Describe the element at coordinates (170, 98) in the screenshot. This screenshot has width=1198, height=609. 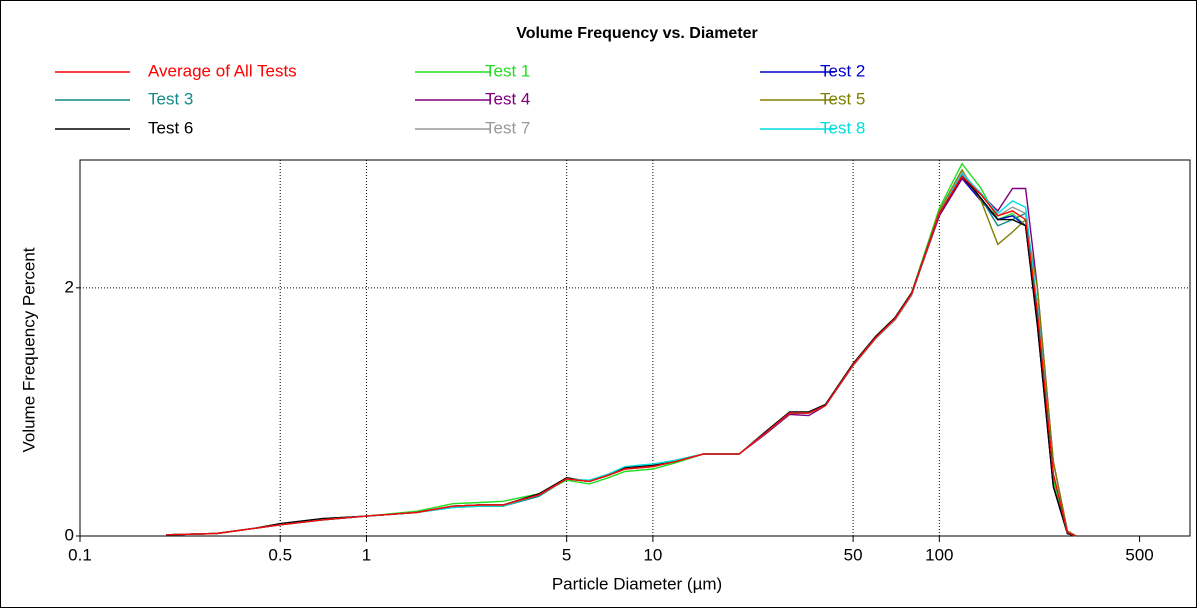
I see `legend-label: Test 3` at that location.